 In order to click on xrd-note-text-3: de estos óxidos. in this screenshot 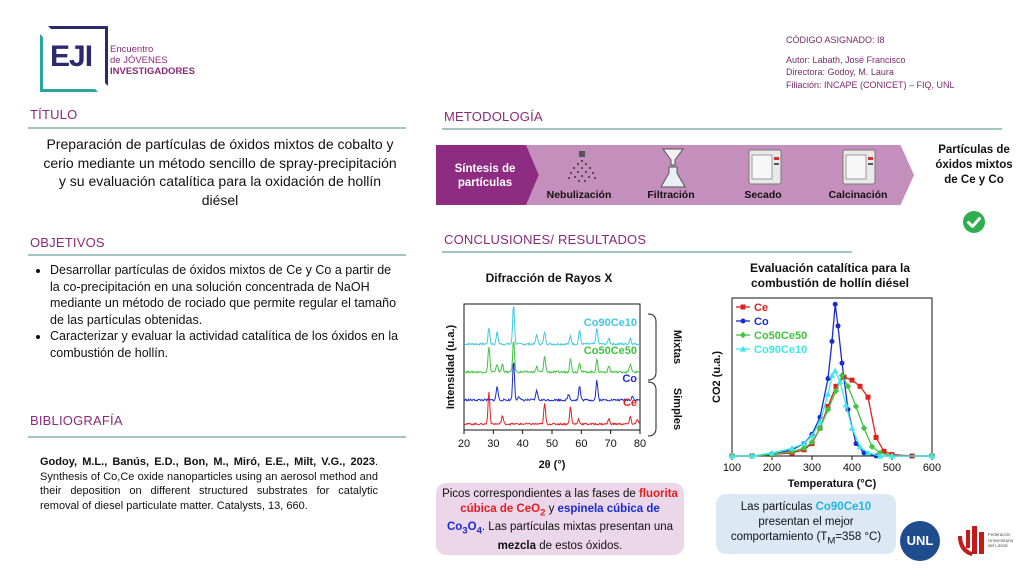, I will do `click(579, 545)`.